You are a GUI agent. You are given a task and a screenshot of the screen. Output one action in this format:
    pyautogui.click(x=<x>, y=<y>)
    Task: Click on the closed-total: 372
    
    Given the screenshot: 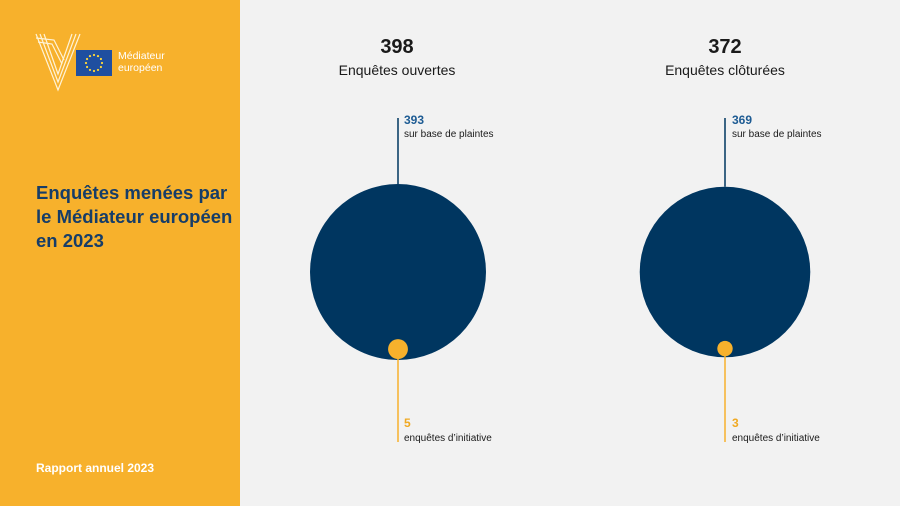 What is the action you would take?
    pyautogui.click(x=725, y=47)
    